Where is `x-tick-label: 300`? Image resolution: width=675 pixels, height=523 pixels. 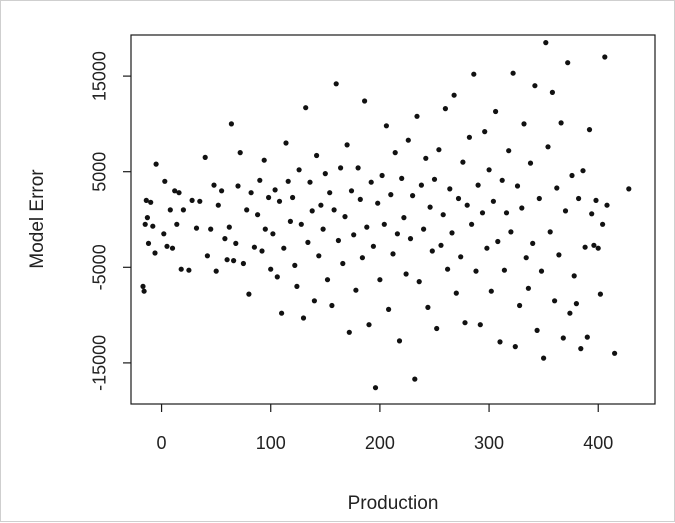
x-tick-label: 300 is located at coordinates (489, 443).